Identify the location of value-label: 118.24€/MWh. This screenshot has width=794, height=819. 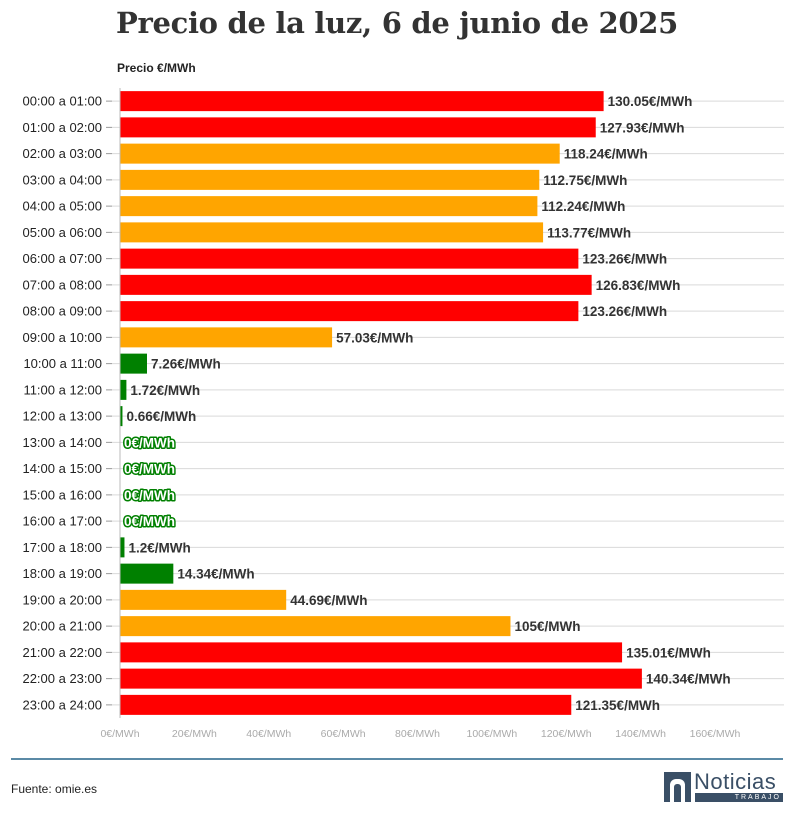
(606, 154).